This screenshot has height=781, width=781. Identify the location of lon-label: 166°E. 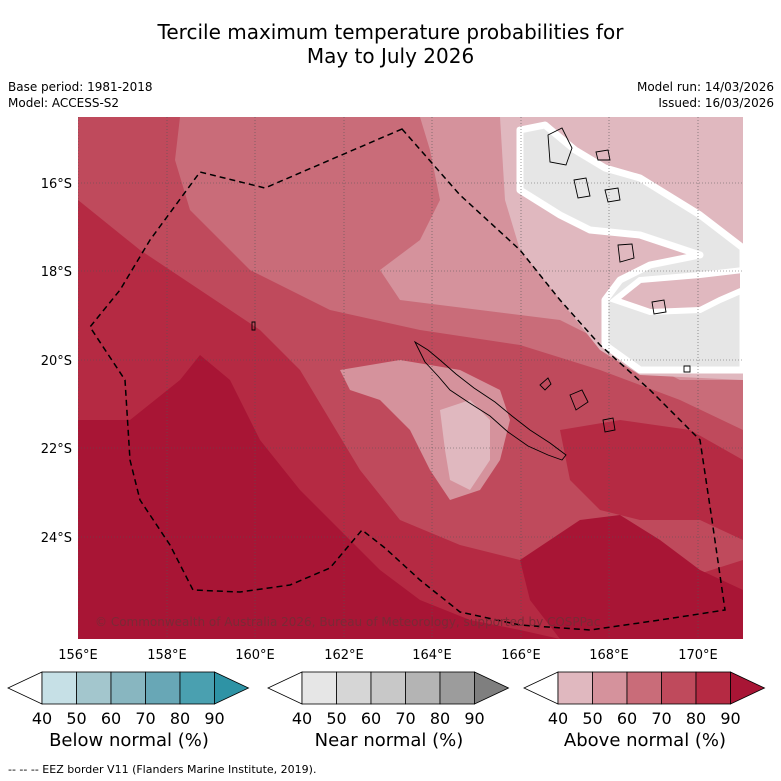
(521, 655).